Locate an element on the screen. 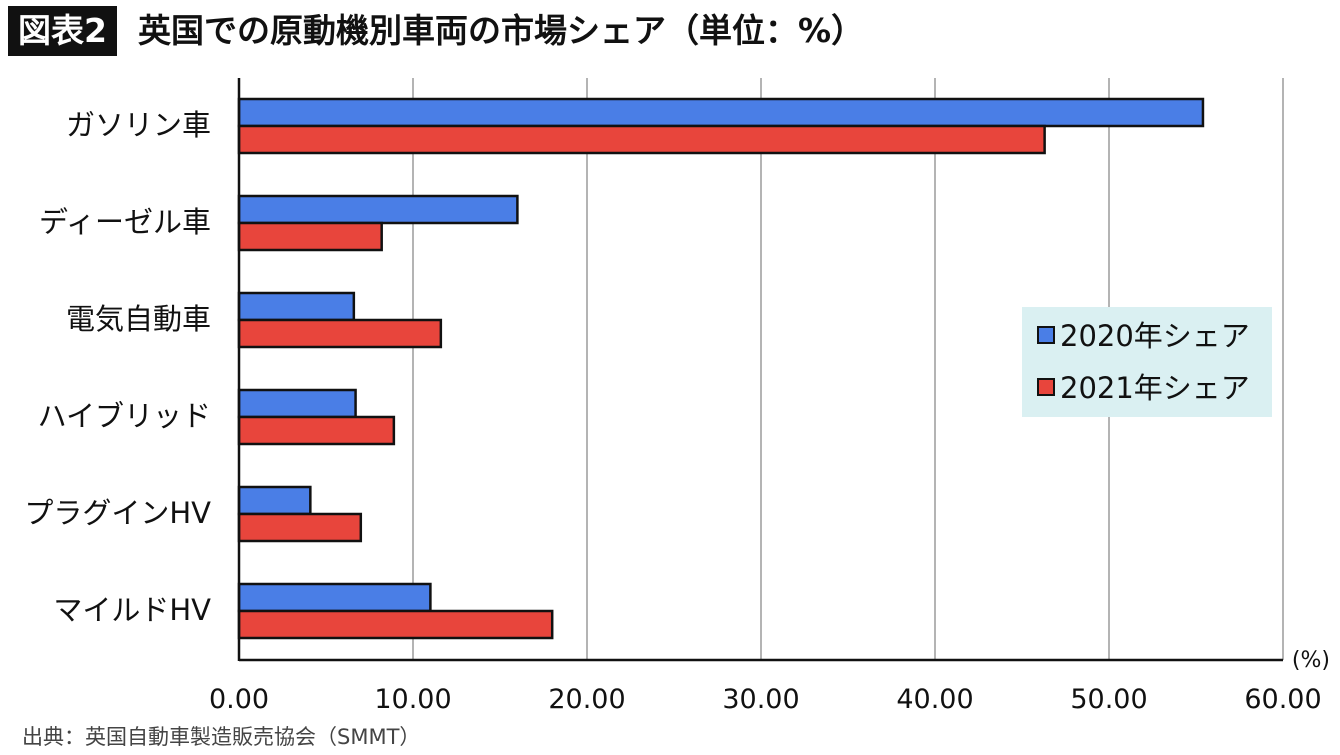 The height and width of the screenshot is (755, 1340). x-tick-label: 40.00 is located at coordinates (934, 699).